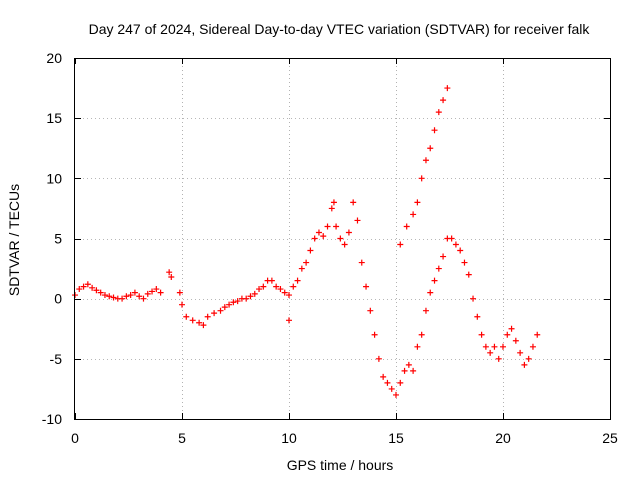  Describe the element at coordinates (52, 419) in the screenshot. I see `y-tick-label: -10` at that location.